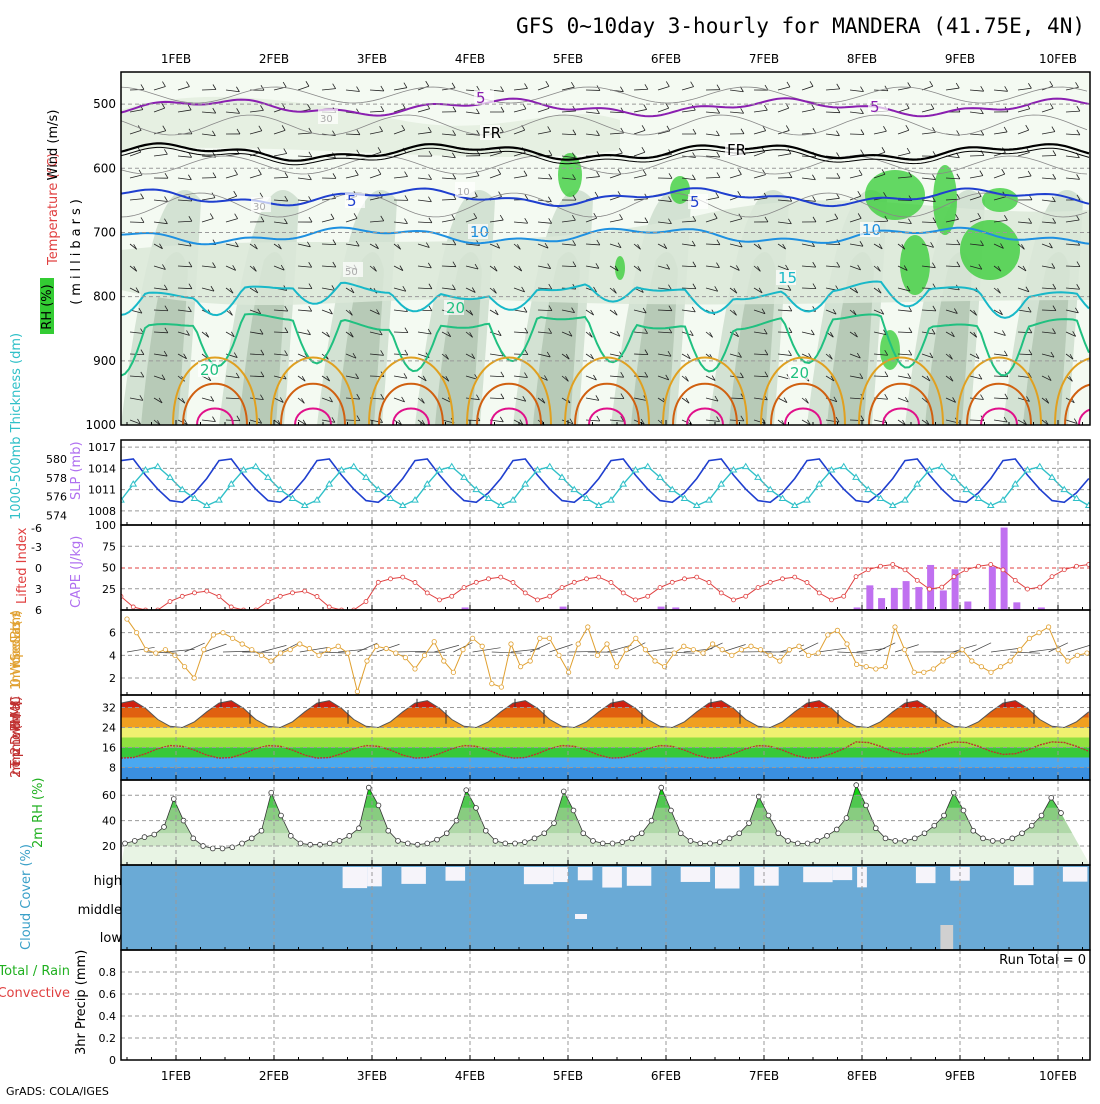  Describe the element at coordinates (112, 1060) in the screenshot. I see `precip-tick: 0` at that location.